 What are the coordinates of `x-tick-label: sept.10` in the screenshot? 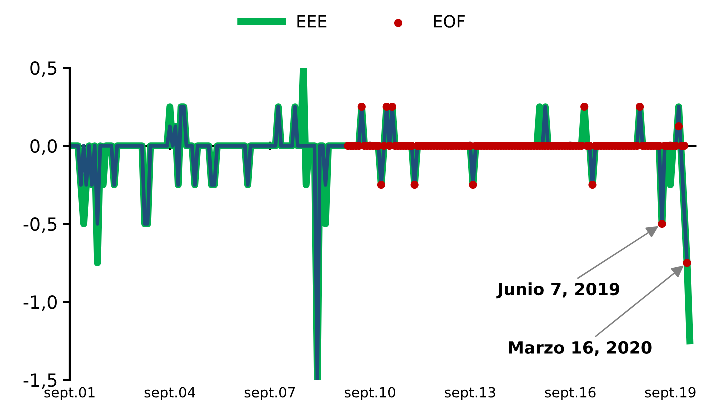 It's located at (370, 393).